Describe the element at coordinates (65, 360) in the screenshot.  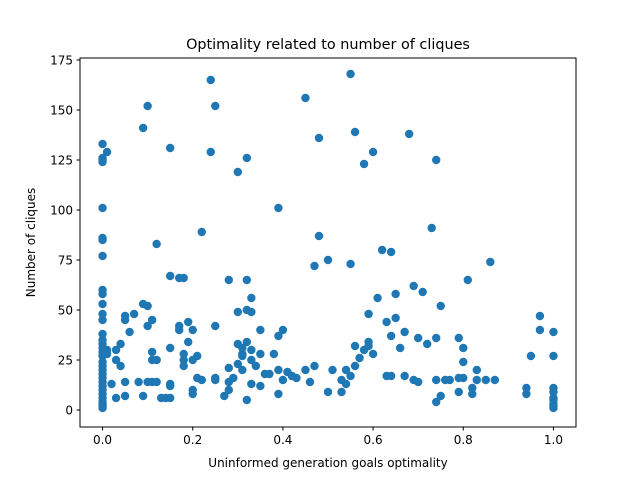
I see `y-tick-label: 25` at that location.